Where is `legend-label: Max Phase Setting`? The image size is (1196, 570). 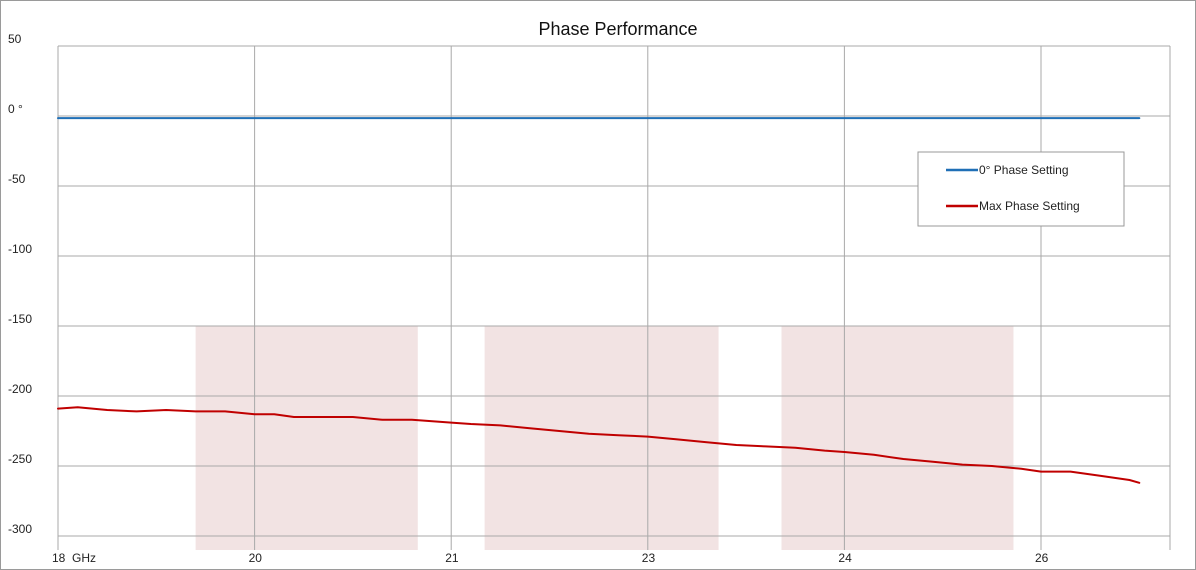 legend-label: Max Phase Setting is located at coordinates (1029, 206).